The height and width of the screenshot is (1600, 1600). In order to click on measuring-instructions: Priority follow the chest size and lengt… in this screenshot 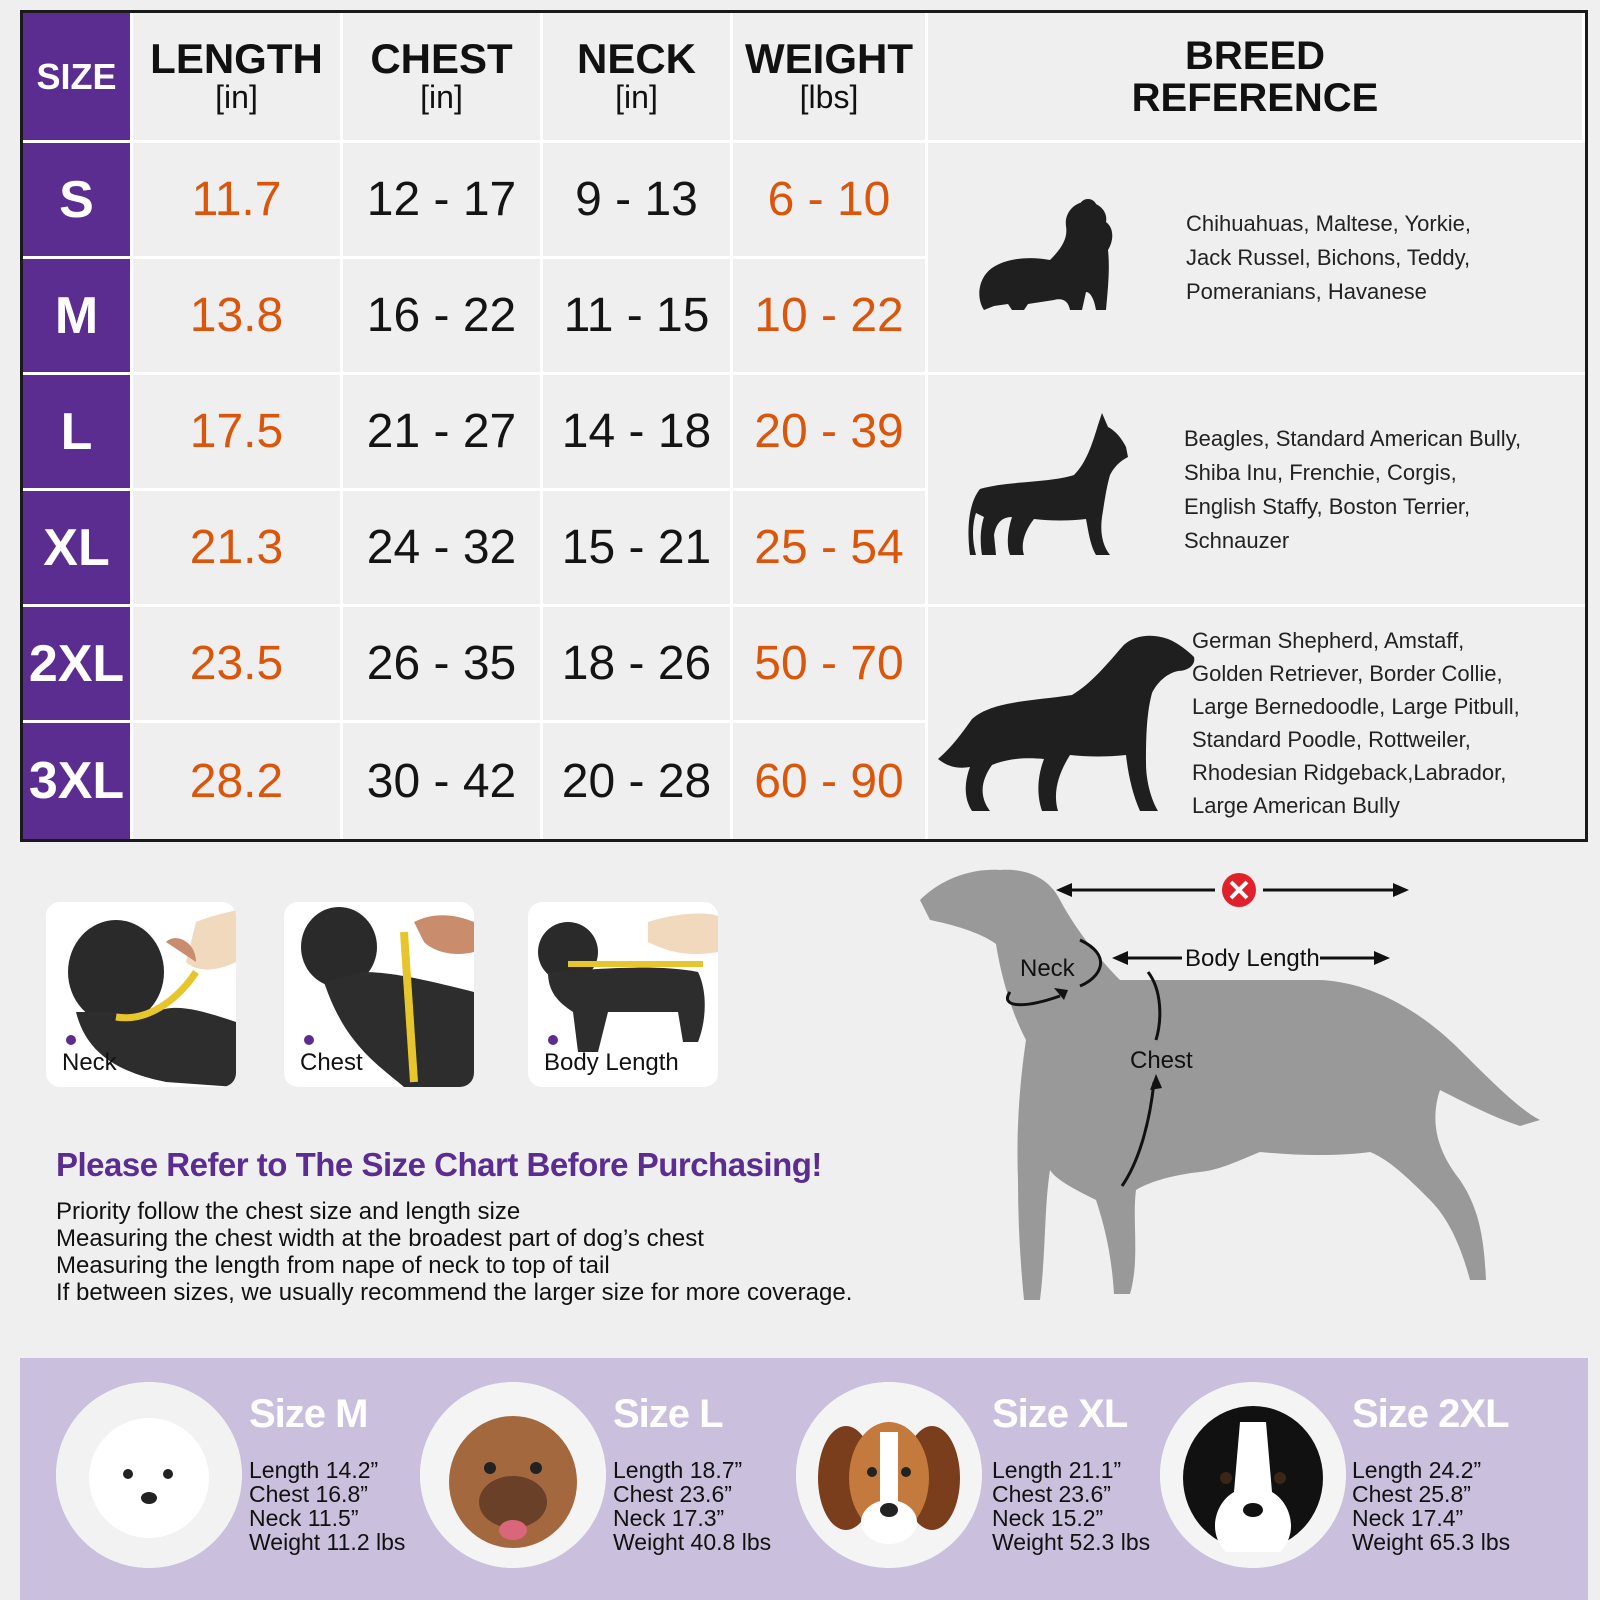, I will do `click(454, 1252)`.